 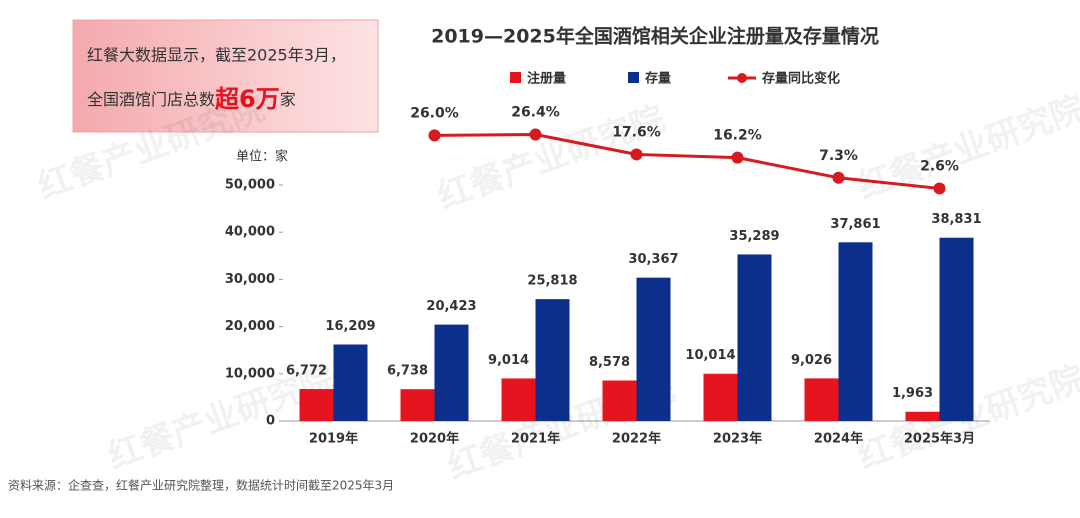 What do you see at coordinates (636, 132) in the screenshot?
I see `data-label: 17.6%` at bounding box center [636, 132].